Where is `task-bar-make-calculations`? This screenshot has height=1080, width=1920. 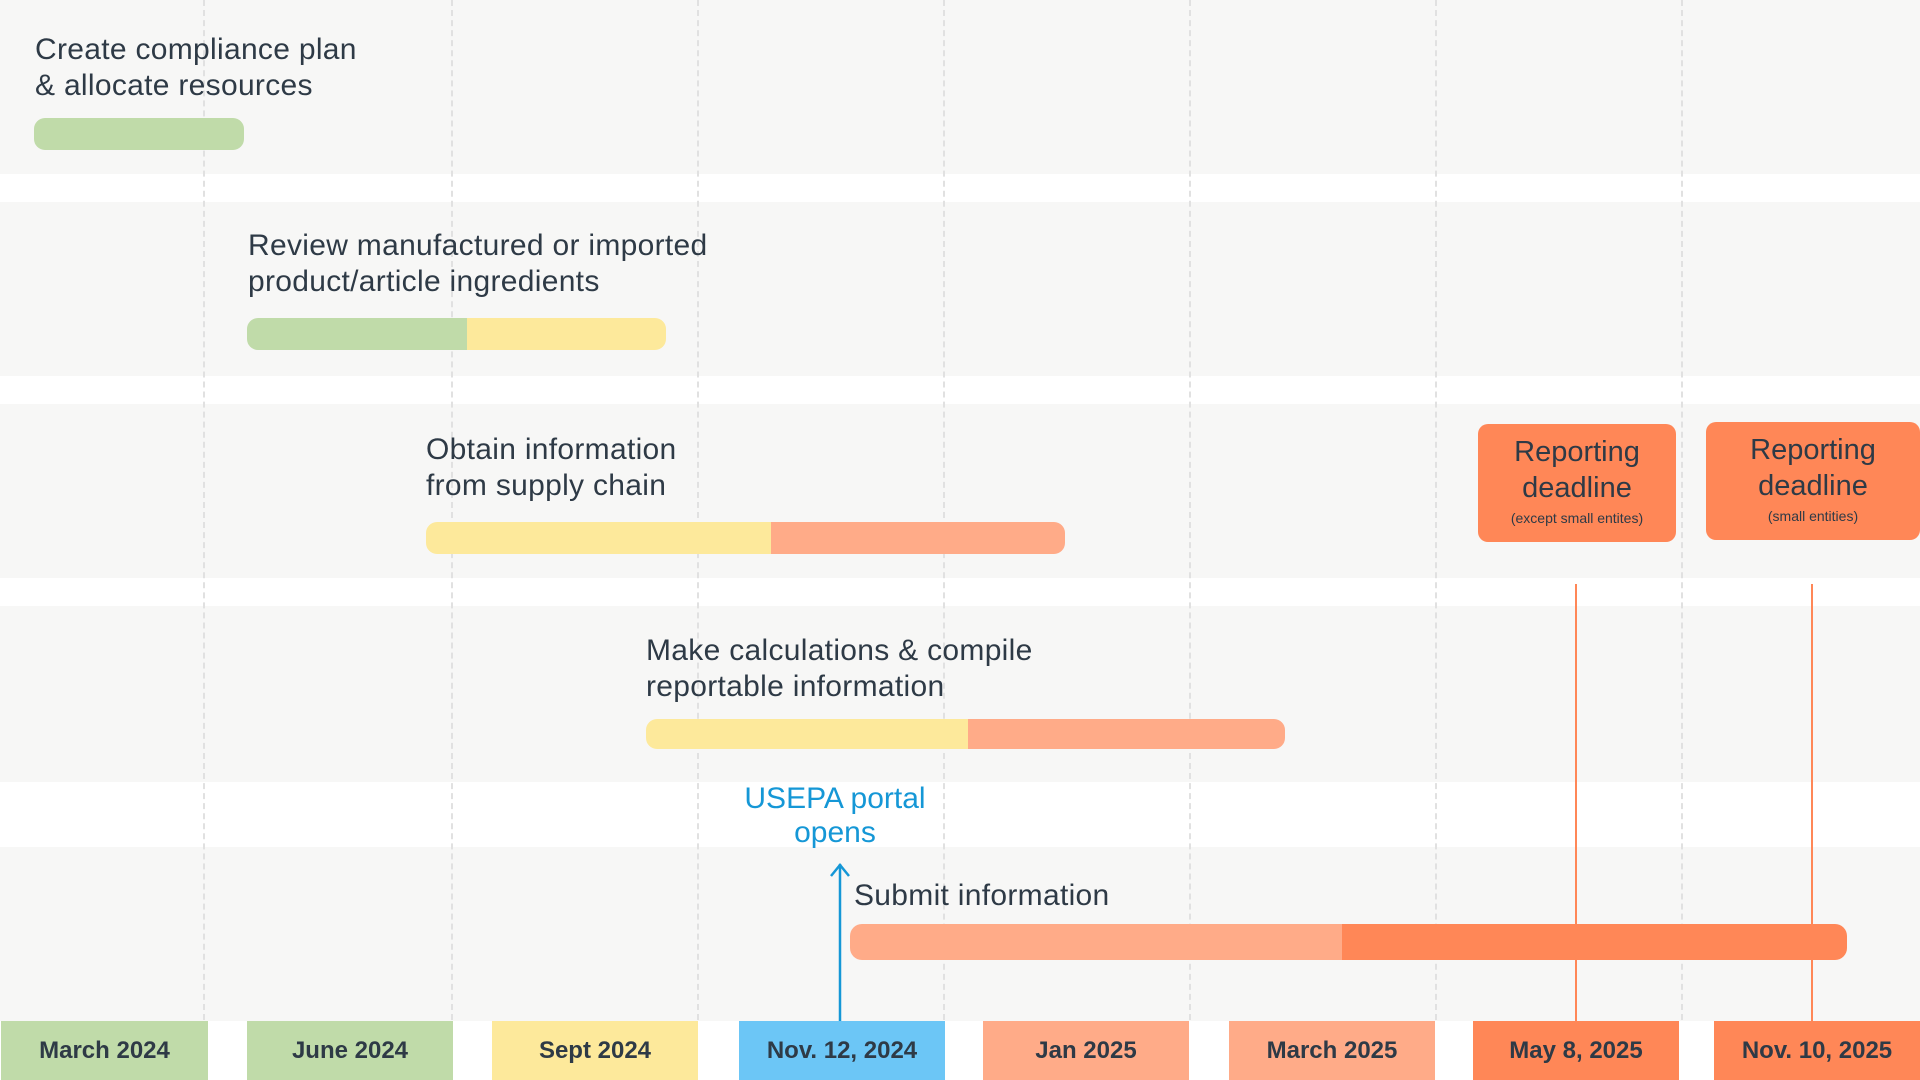 task-bar-make-calculations is located at coordinates (965, 734).